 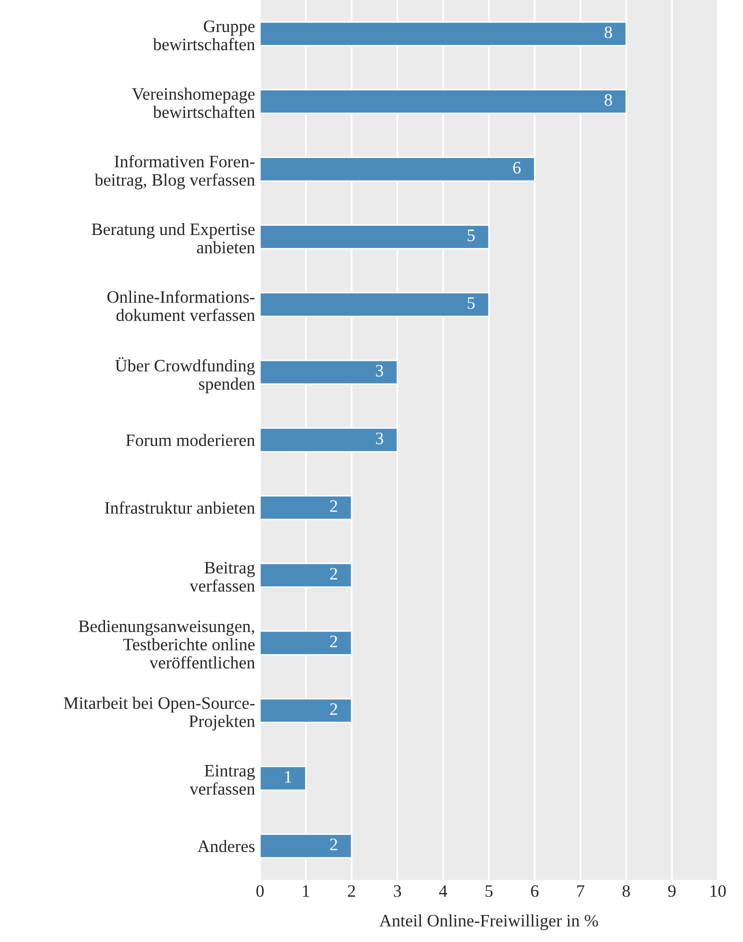 I want to click on y-tick-label: Online-Informations- dokument verfassen, so click(x=181, y=306).